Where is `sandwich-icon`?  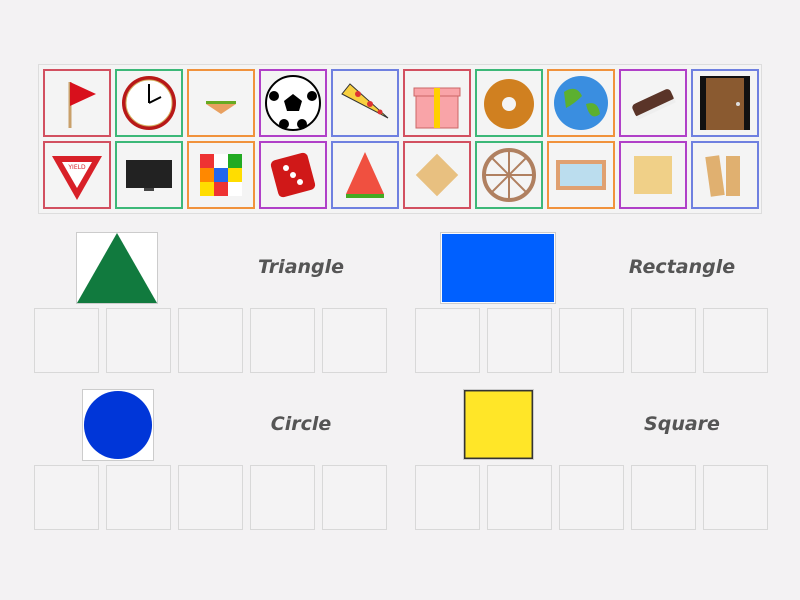
sandwich-icon is located at coordinates (221, 107).